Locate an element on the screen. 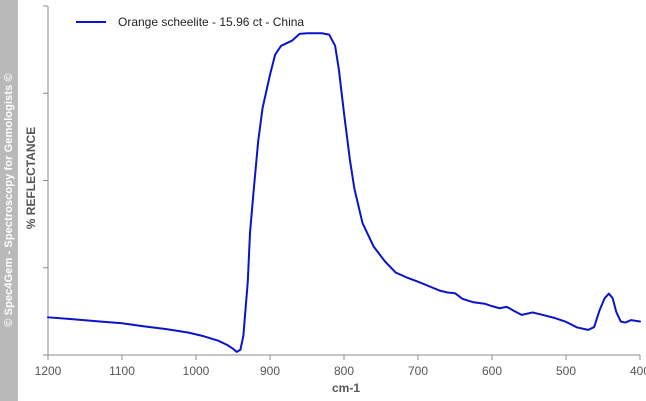 The width and height of the screenshot is (646, 401). legend-label: Orange scheelite - 15.96 ct - China is located at coordinates (211, 22).